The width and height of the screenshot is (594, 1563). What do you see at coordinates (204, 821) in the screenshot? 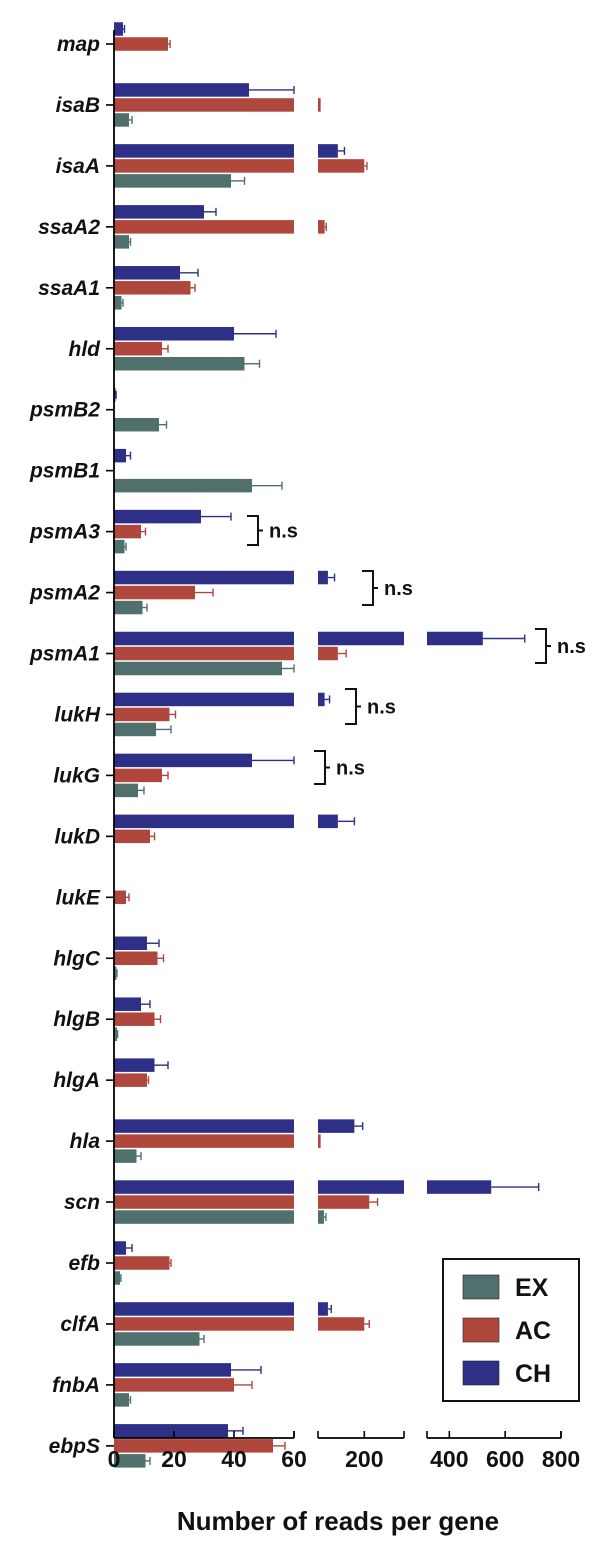
I see `bar-ch-lukD` at bounding box center [204, 821].